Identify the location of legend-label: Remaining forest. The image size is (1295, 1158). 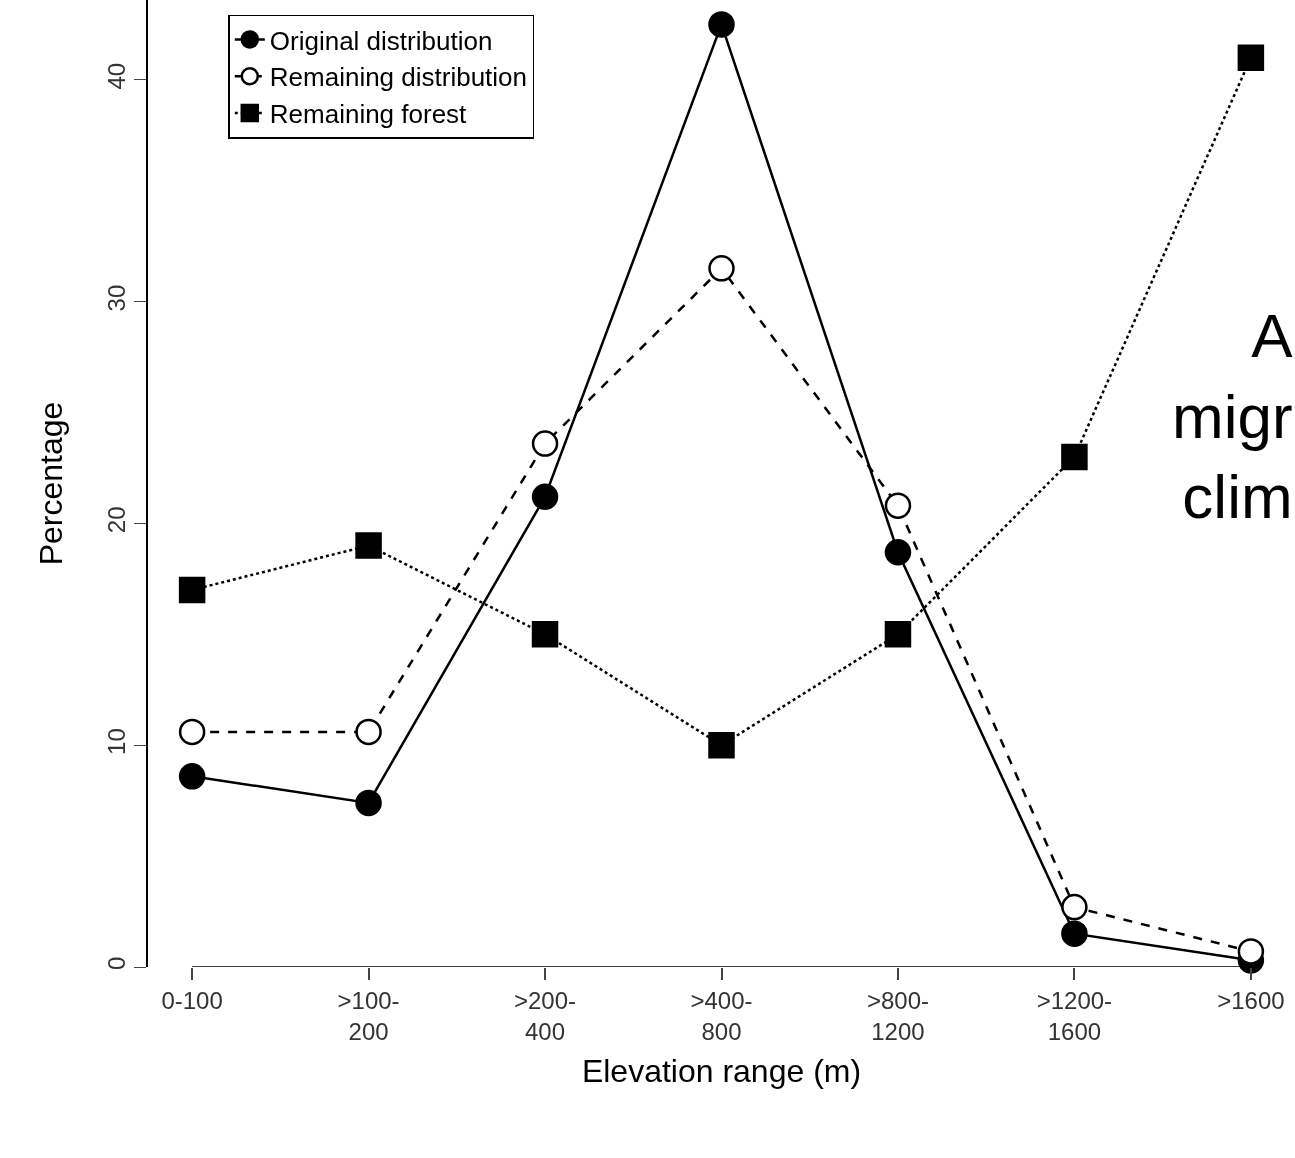
(368, 114).